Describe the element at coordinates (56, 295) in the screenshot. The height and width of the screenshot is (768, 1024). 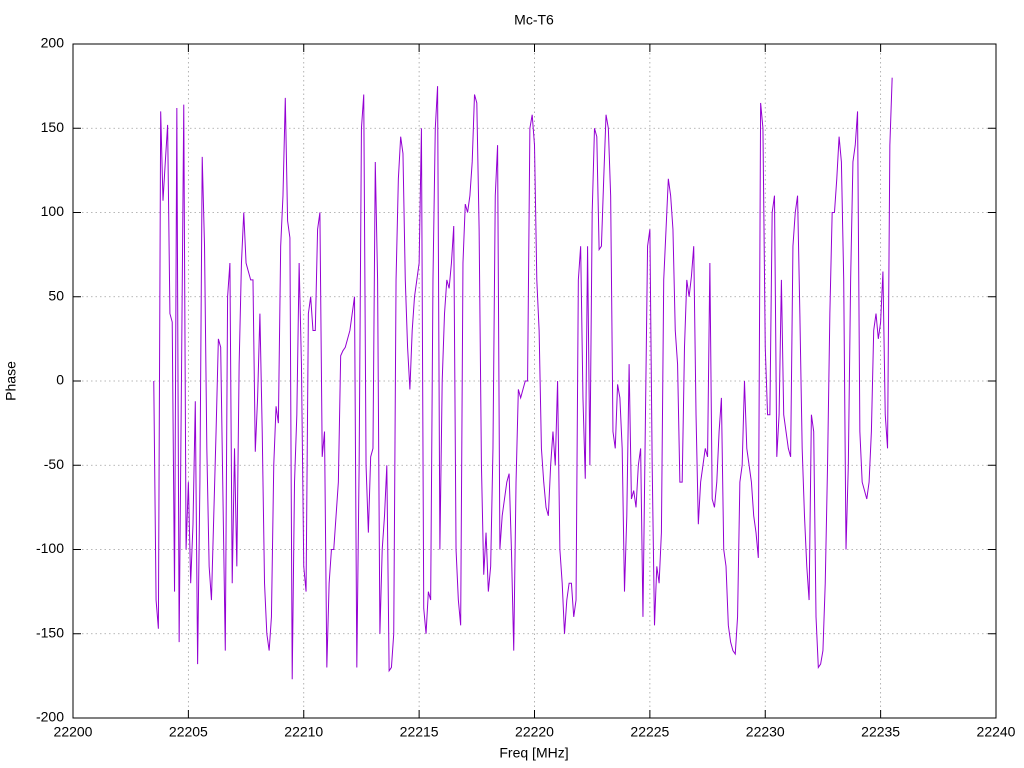
I see `y-tick-label: 50` at that location.